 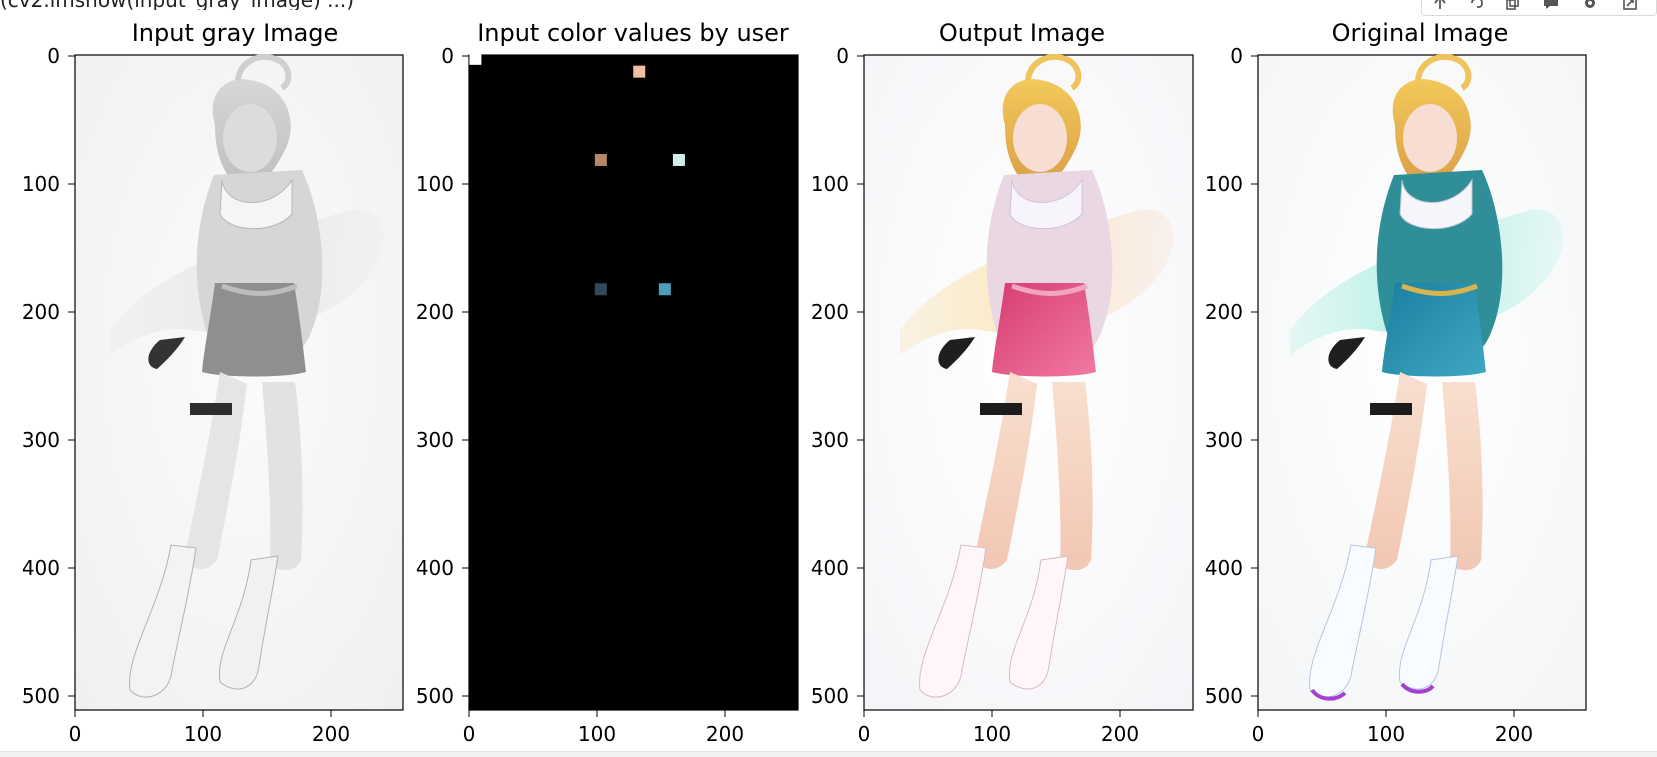 I want to click on character-output, so click(x=1037, y=375).